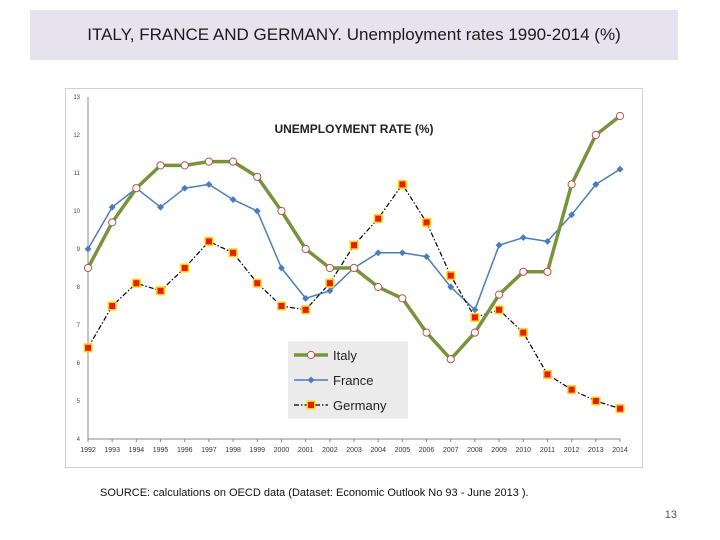  I want to click on x-tick-label: 1992, so click(88, 450).